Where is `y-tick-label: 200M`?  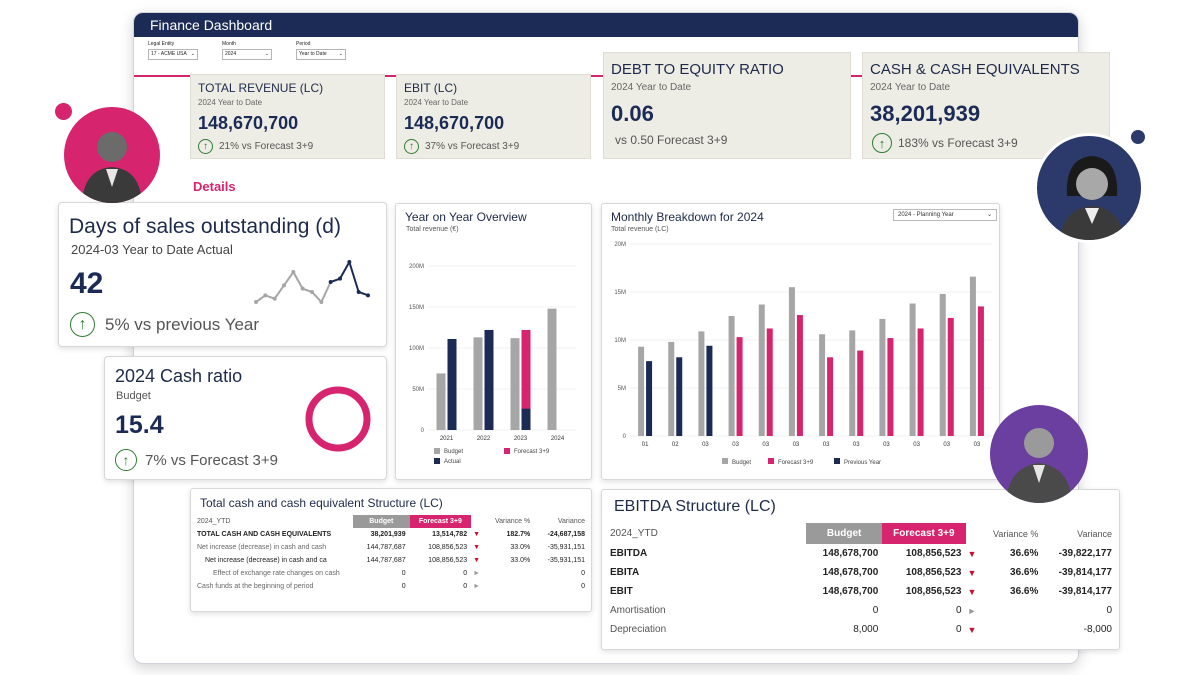
y-tick-label: 200M is located at coordinates (416, 267).